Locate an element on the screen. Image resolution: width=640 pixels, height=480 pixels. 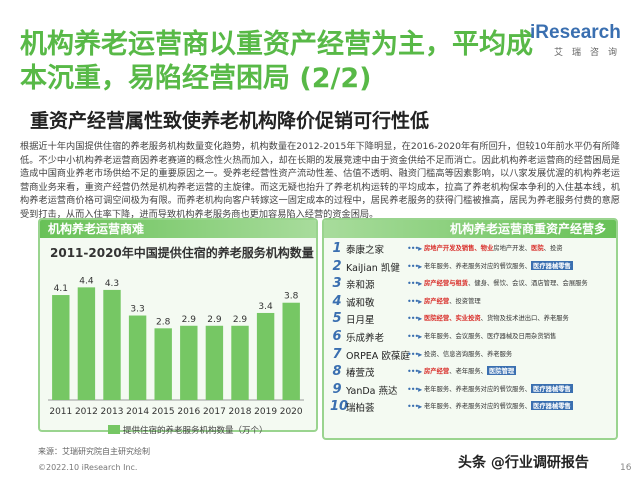
operator-row: 2 KaiJian 凯健 •••▸ 老年服务、养老服务对应的餐饮服务、 医疗器械零售 is located at coordinates (470, 267).